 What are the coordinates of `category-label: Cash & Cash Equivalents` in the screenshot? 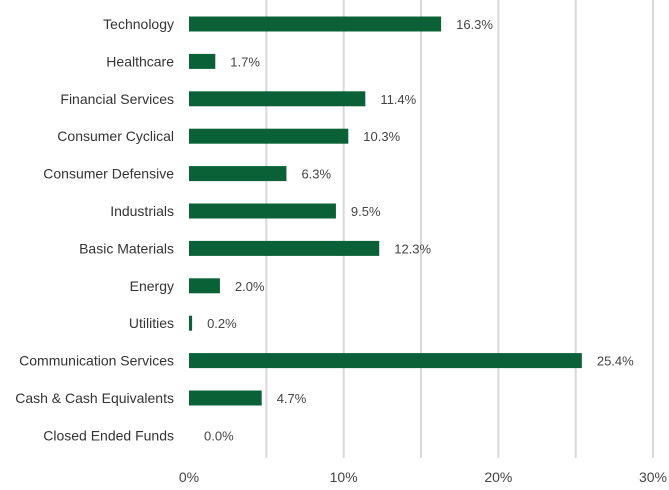 It's located at (94, 398).